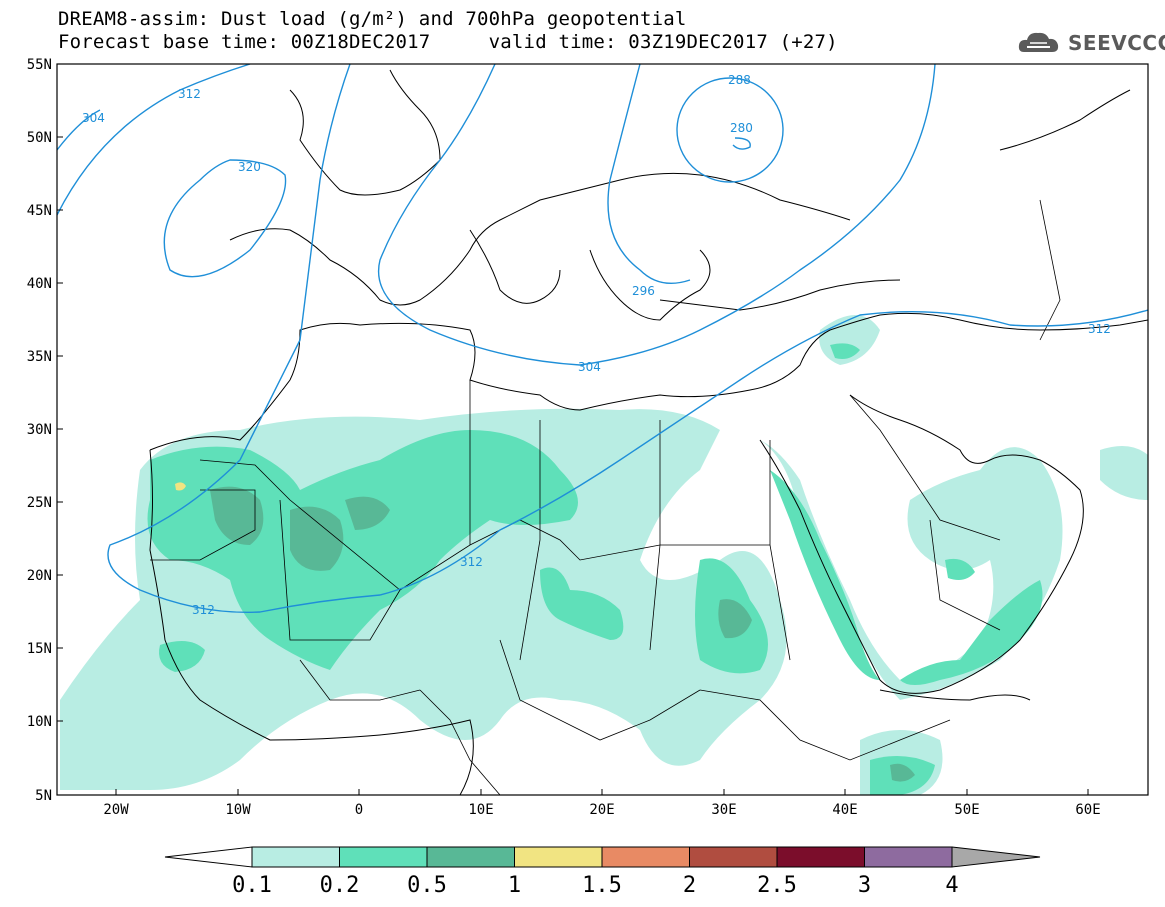 The image size is (1165, 907). I want to click on seevccc-logo, so click(1038, 42).